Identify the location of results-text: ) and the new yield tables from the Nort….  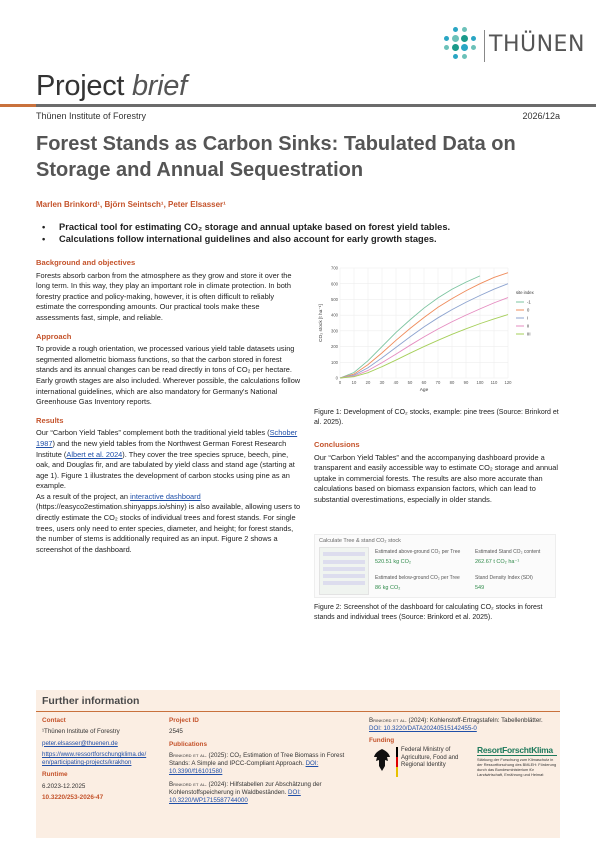
(161, 448).